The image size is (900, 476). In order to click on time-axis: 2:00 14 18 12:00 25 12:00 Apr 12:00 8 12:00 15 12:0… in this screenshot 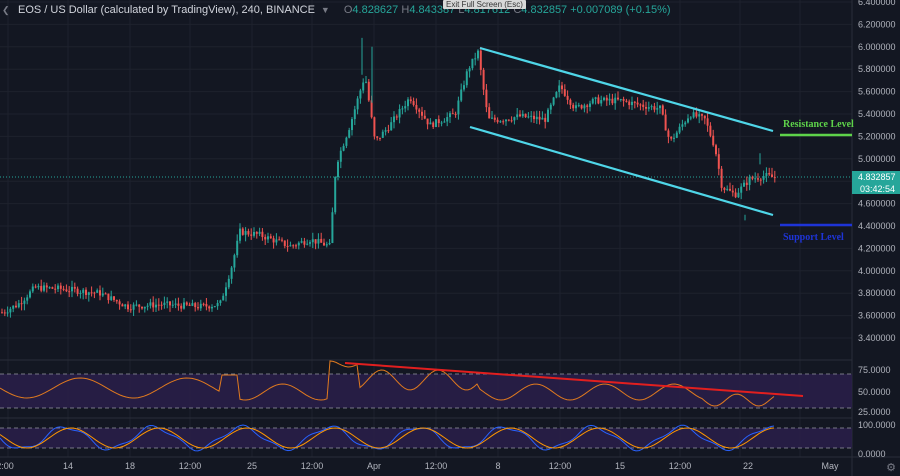, I will do `click(419, 466)`.